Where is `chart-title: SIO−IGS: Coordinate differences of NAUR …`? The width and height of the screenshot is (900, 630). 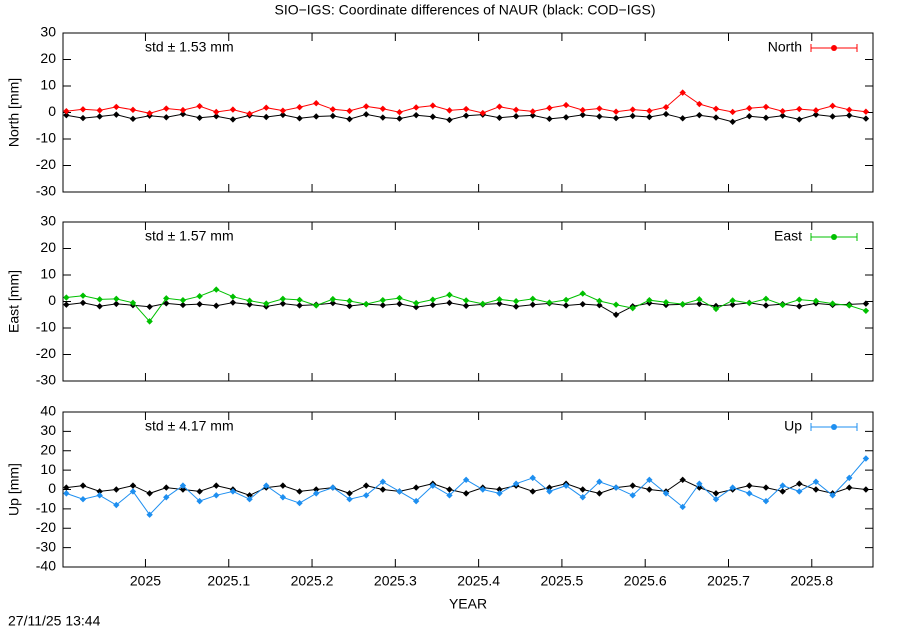
chart-title: SIO−IGS: Coordinate differences of NAUR … is located at coordinates (464, 10).